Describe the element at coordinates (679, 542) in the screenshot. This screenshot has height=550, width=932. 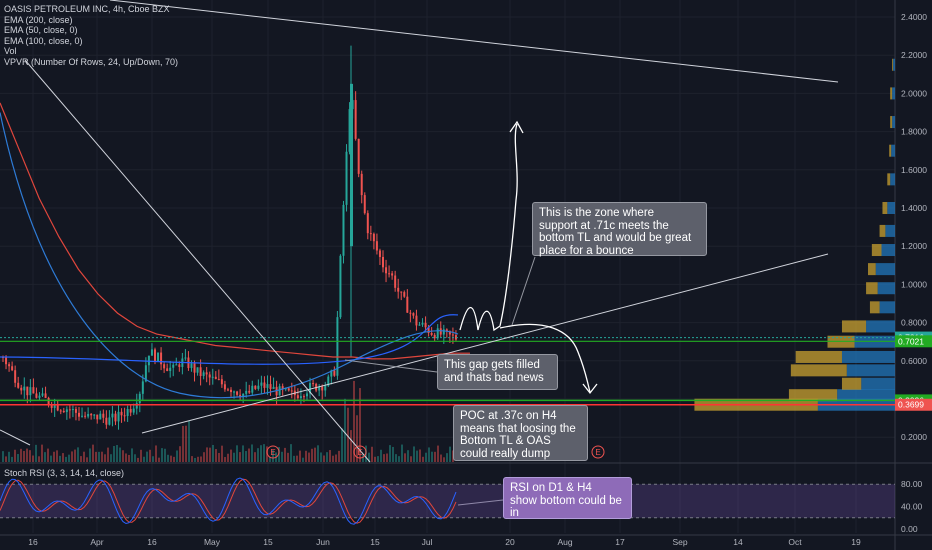
I see `time-tick-label: Sep` at that location.